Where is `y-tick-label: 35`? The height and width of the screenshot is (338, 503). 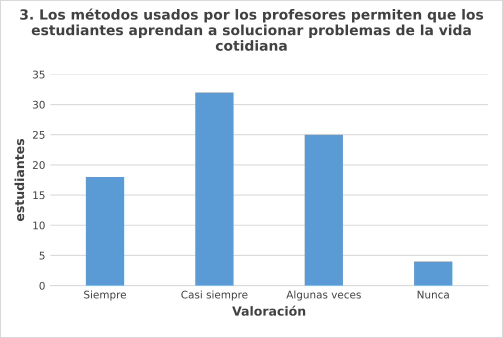
y-tick-label: 35 is located at coordinates (38, 74).